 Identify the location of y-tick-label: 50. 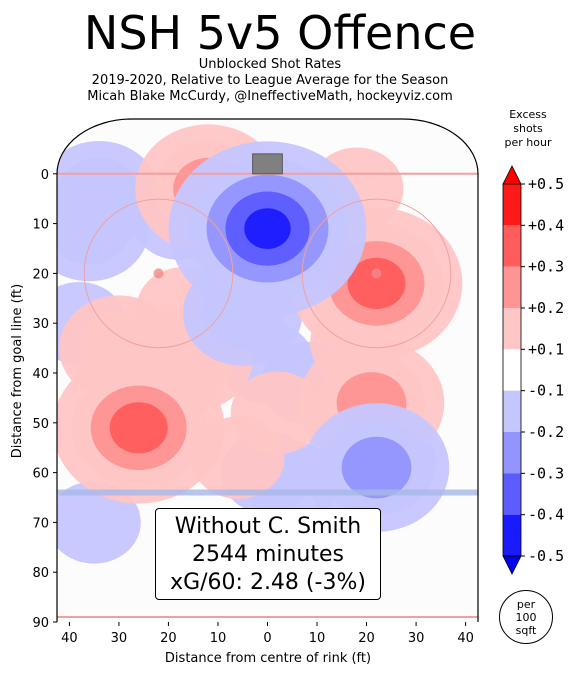
(40, 424).